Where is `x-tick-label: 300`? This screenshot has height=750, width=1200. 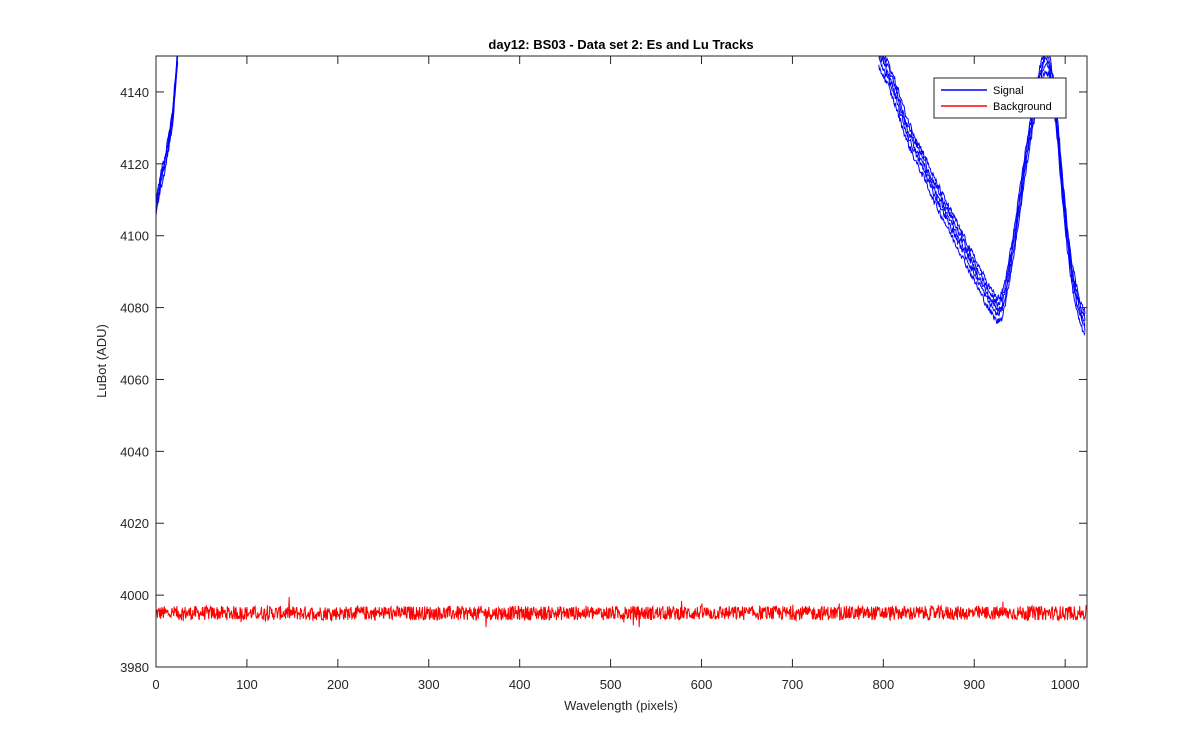
x-tick-label: 300 is located at coordinates (429, 684).